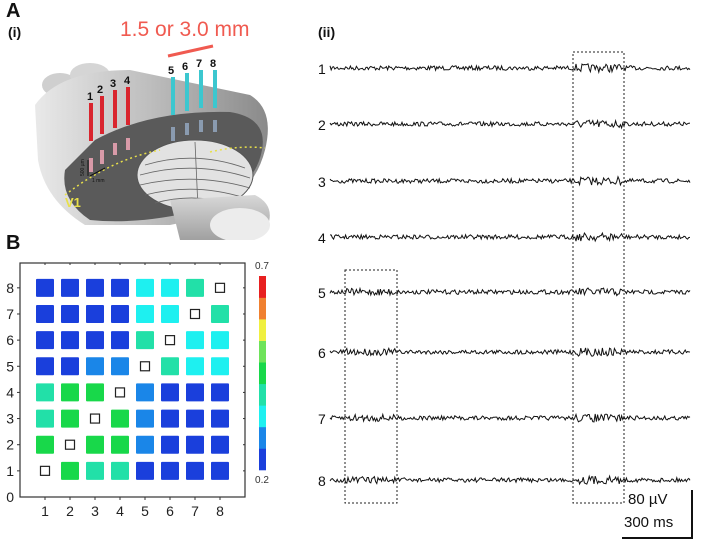 The image size is (701, 549). I want to click on highlight-box-late, so click(598, 277).